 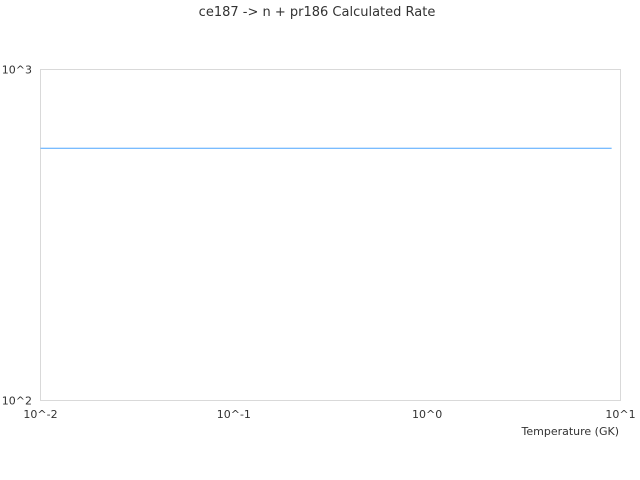 What do you see at coordinates (317, 12) in the screenshot?
I see `chart-title: ce187 -> n + pr186 Calculated Rate` at bounding box center [317, 12].